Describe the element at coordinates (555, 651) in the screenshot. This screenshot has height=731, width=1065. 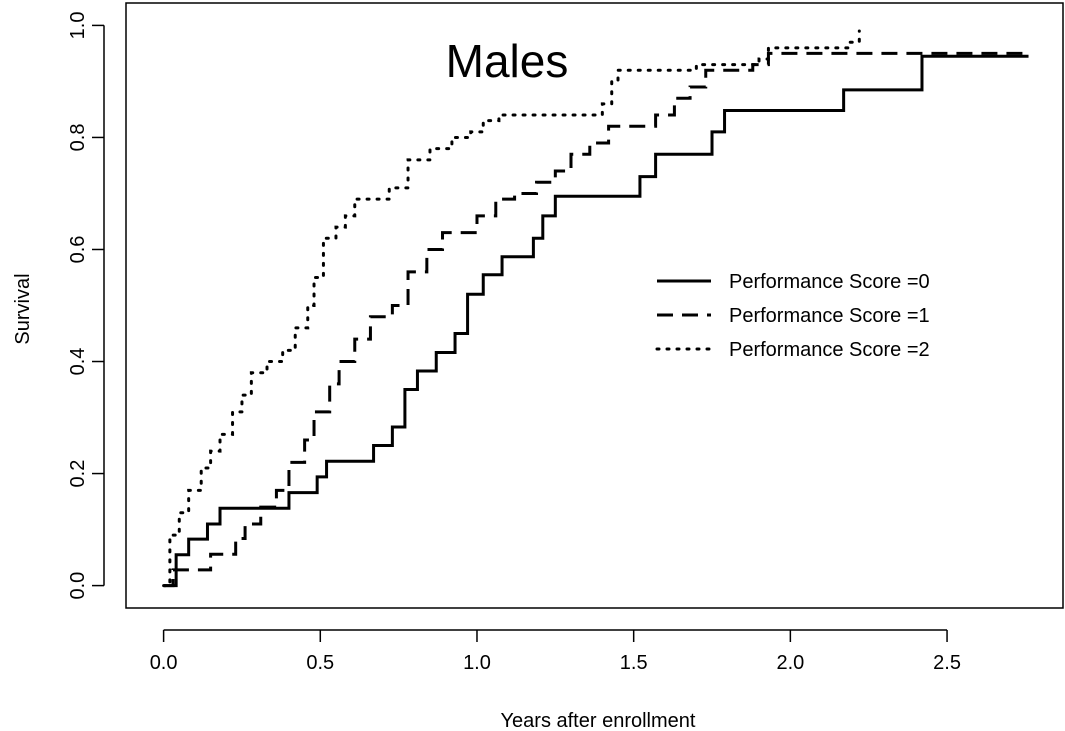
I see `x-axis: 0.0 0.5 1.0 1.5 2.0 2.5` at that location.